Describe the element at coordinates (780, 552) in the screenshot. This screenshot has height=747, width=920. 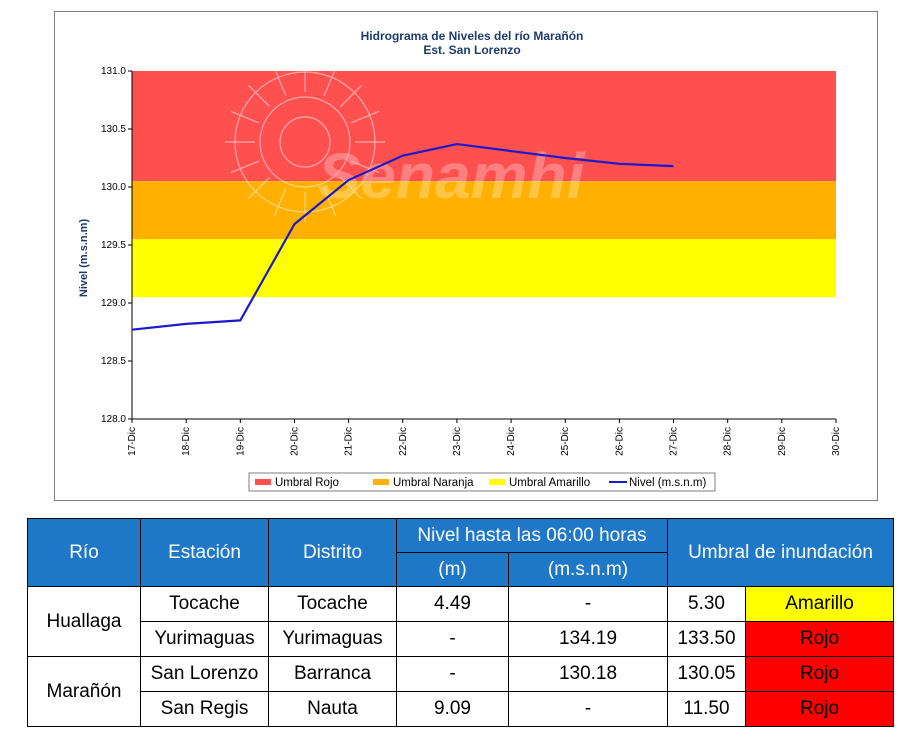
I see `header-umbral: Umbral de inundación` at that location.